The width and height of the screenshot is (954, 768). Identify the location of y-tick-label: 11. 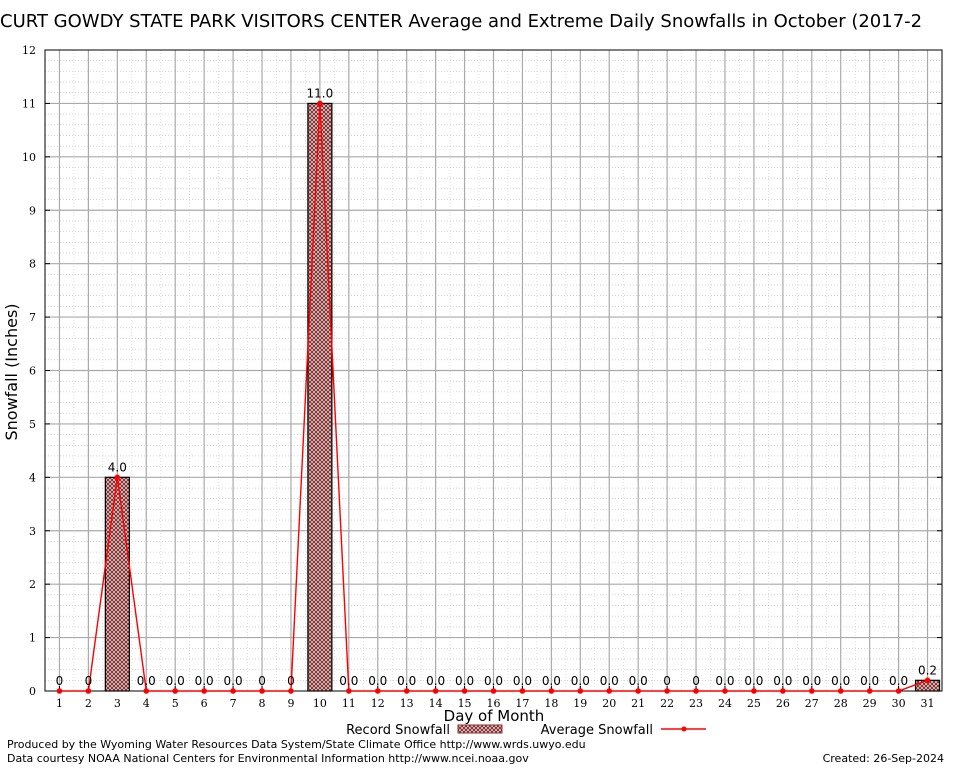
(29, 103).